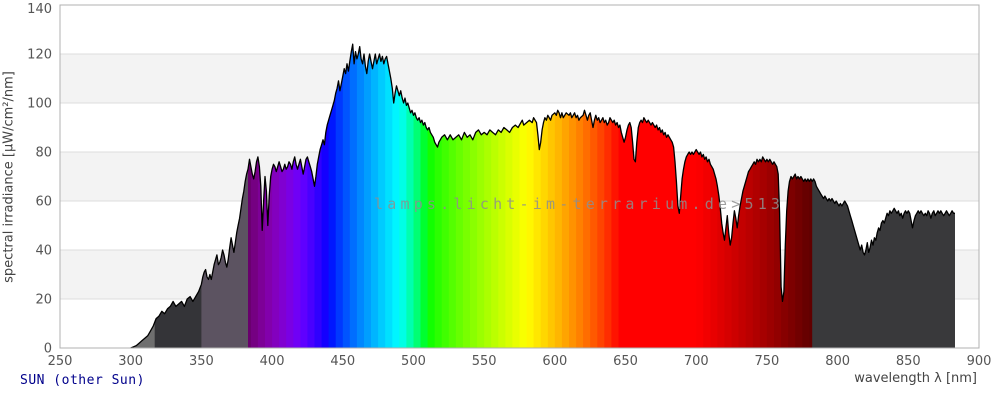  Describe the element at coordinates (39, 9) in the screenshot. I see `y-tick-label: 140` at that location.